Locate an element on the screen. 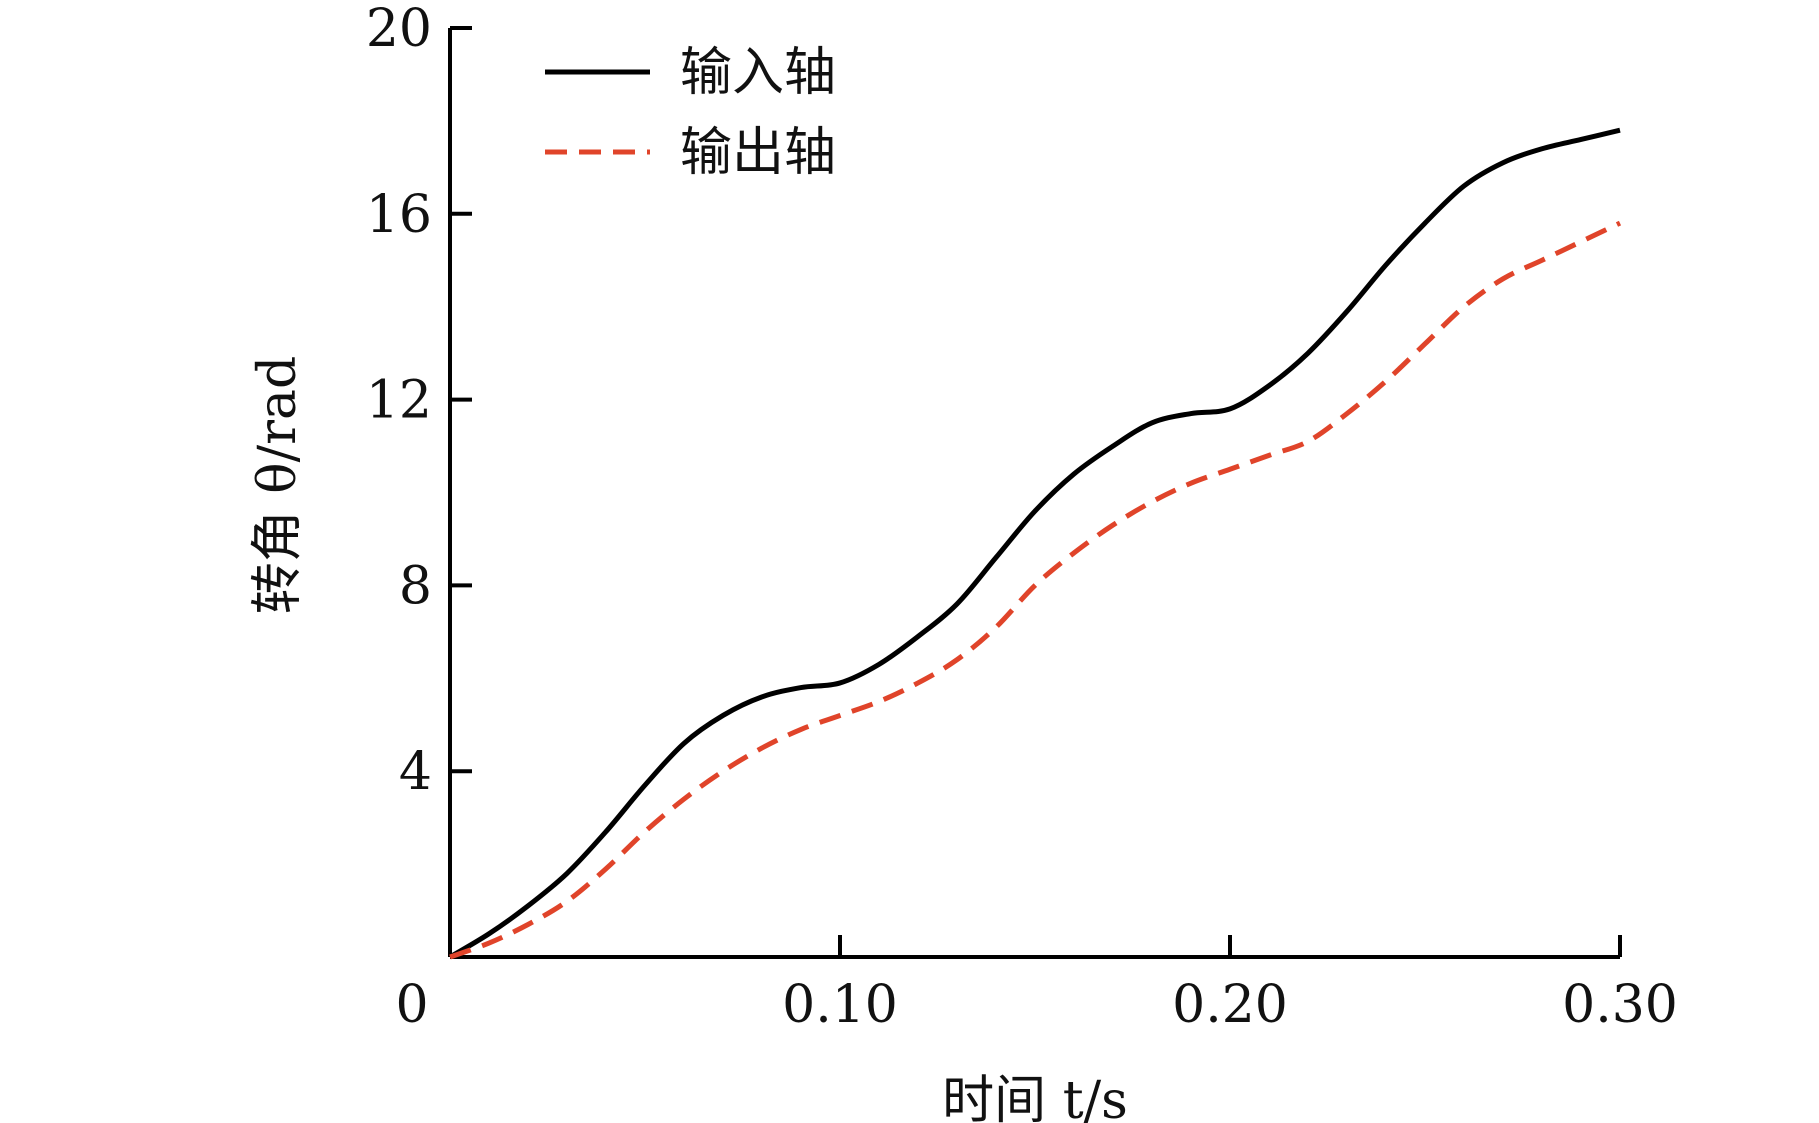 Image resolution: width=1819 pixels, height=1123 pixels. y-tick-label: 4 is located at coordinates (415, 772).